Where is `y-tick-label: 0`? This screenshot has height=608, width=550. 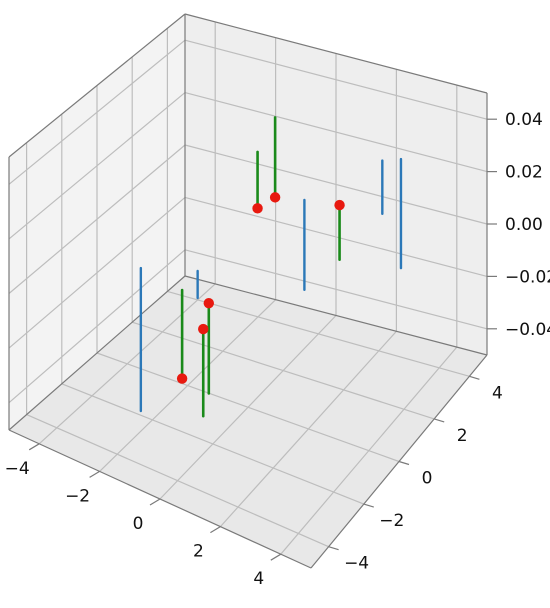
y-tick-label: 0 is located at coordinates (427, 479).